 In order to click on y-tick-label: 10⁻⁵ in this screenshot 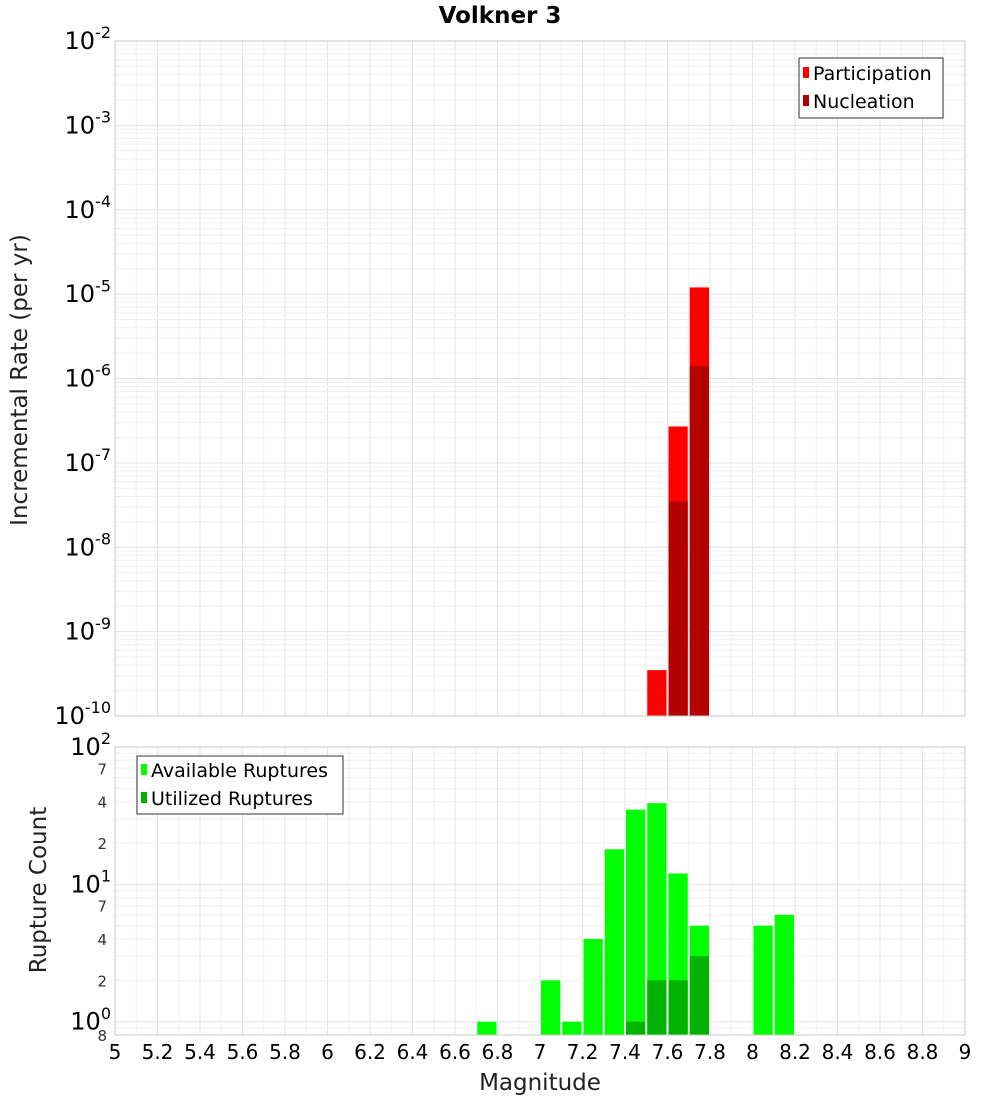, I will do `click(88, 292)`.